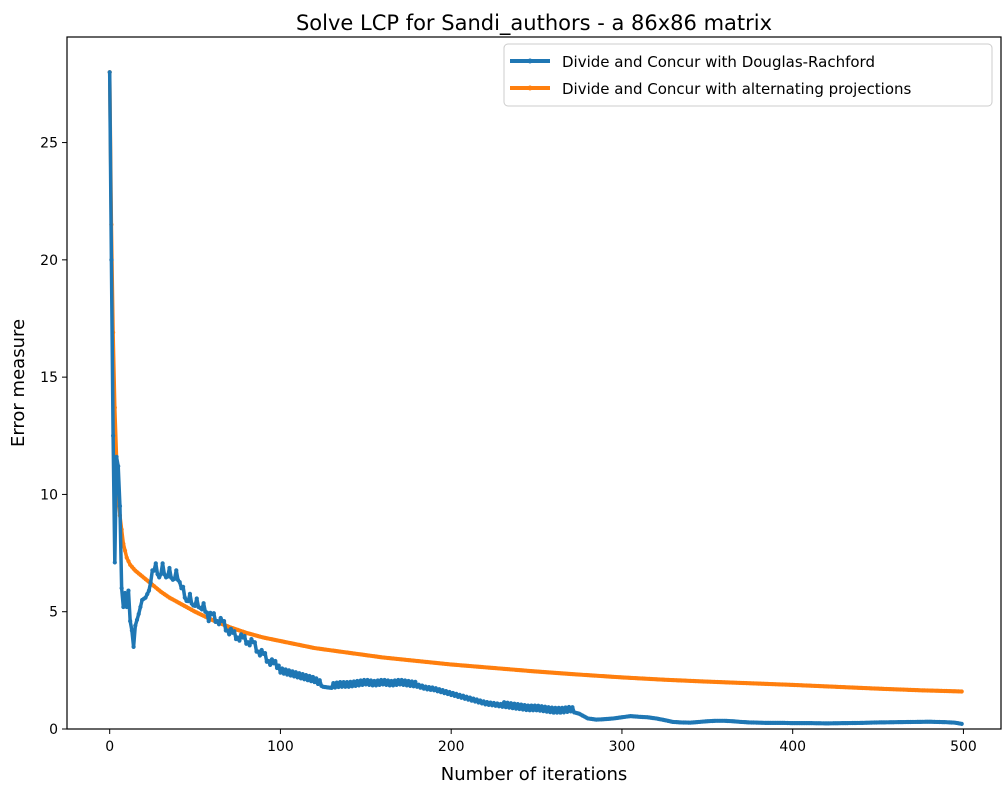  Describe the element at coordinates (280, 747) in the screenshot. I see `x-tick-label: 100` at that location.